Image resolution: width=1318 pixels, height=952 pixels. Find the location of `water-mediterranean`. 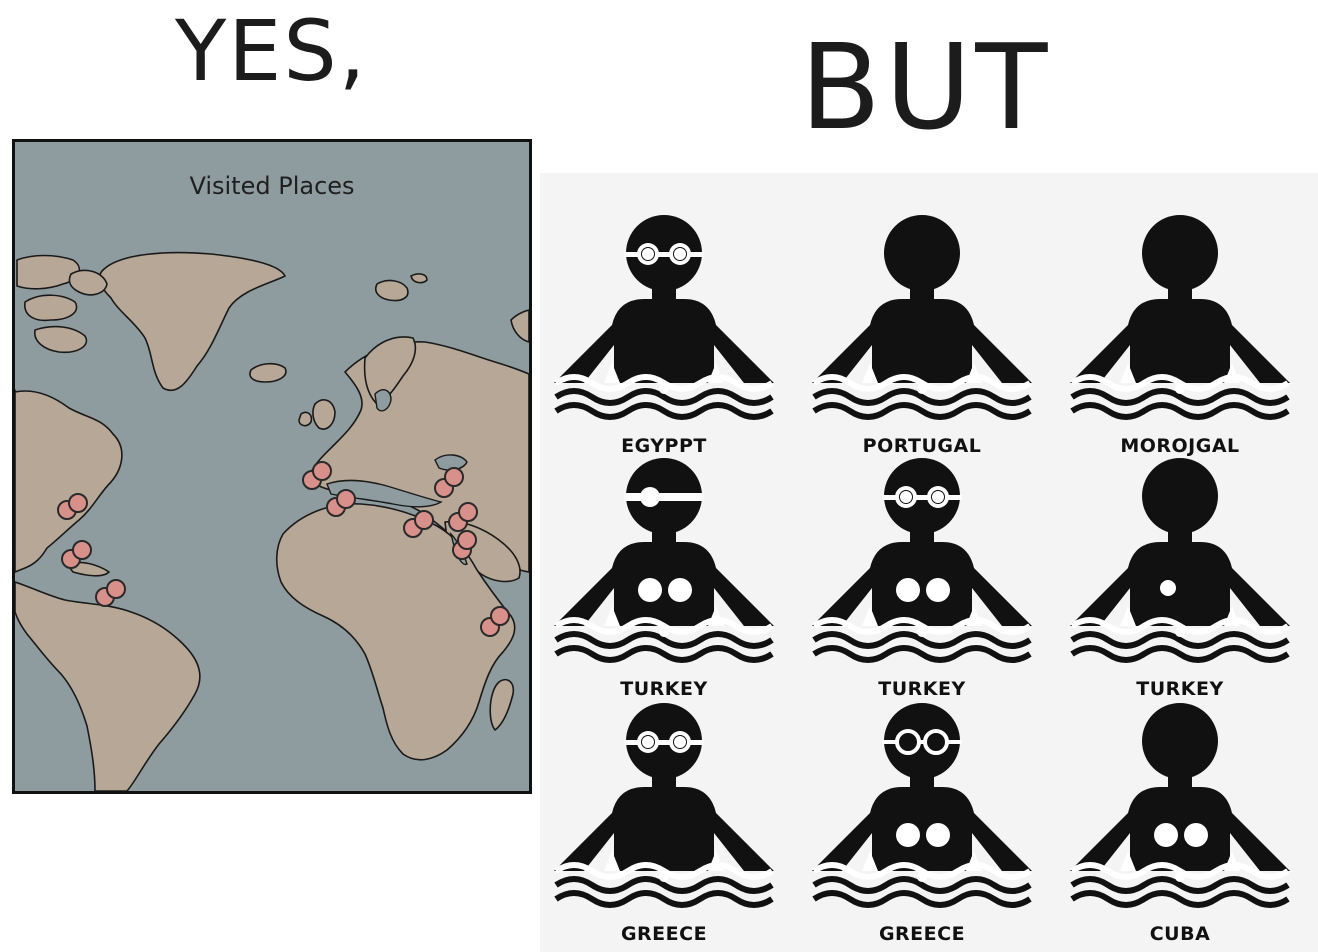

water-mediterranean is located at coordinates (384, 493).